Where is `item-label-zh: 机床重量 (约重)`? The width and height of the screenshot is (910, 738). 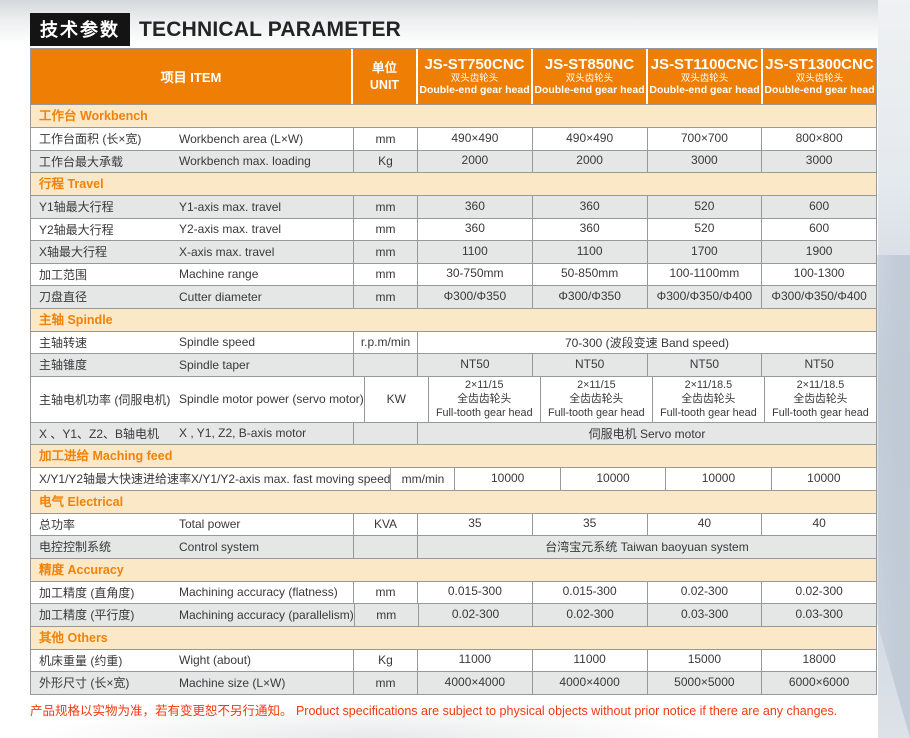 item-label-zh: 机床重量 (约重) is located at coordinates (81, 660).